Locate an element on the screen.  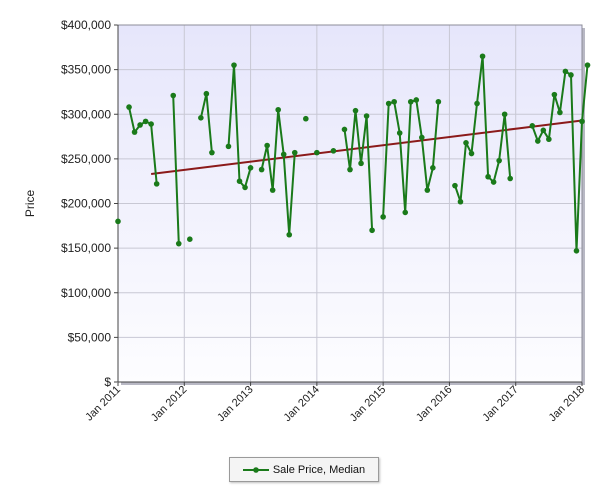
trend-line is located at coordinates (367, 147).